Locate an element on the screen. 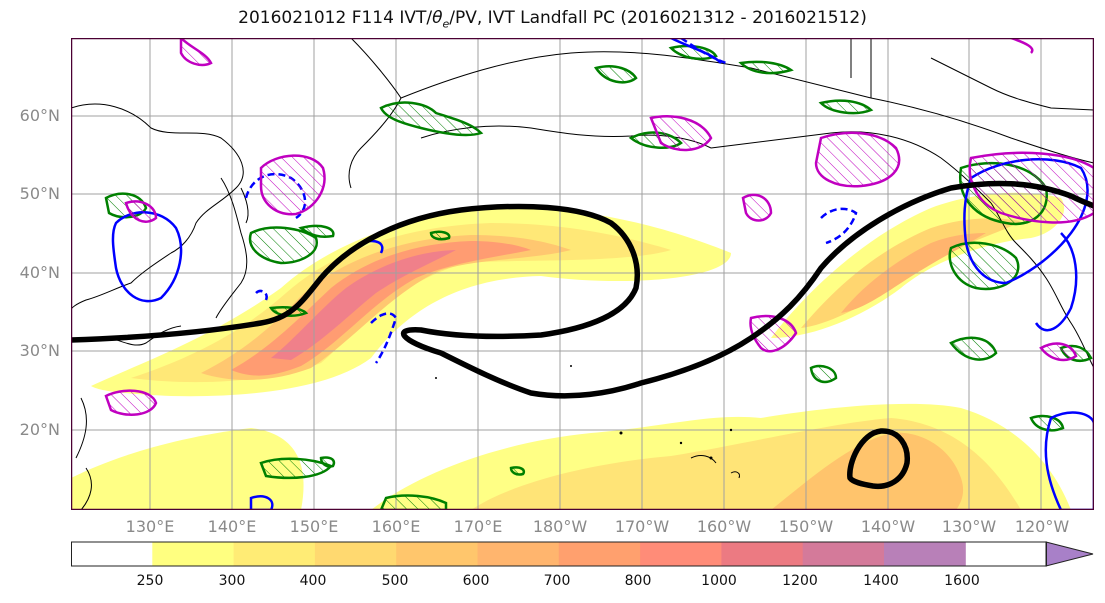 The image size is (1105, 603). lon-label-170w: 170°W is located at coordinates (642, 526).